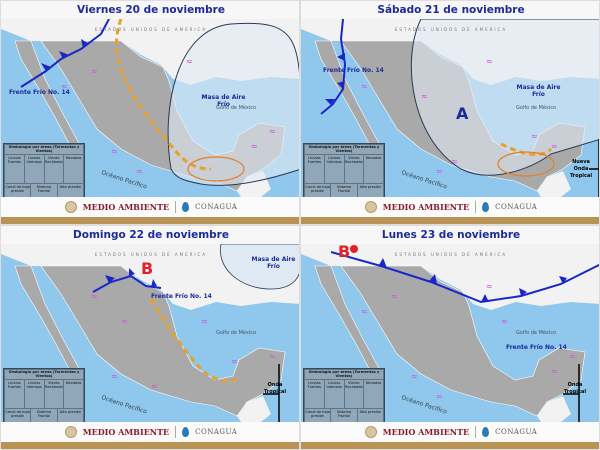  What do you see at coordinates (370, 207) in the screenshot?
I see `mexico-seal-icon` at bounding box center [370, 207].